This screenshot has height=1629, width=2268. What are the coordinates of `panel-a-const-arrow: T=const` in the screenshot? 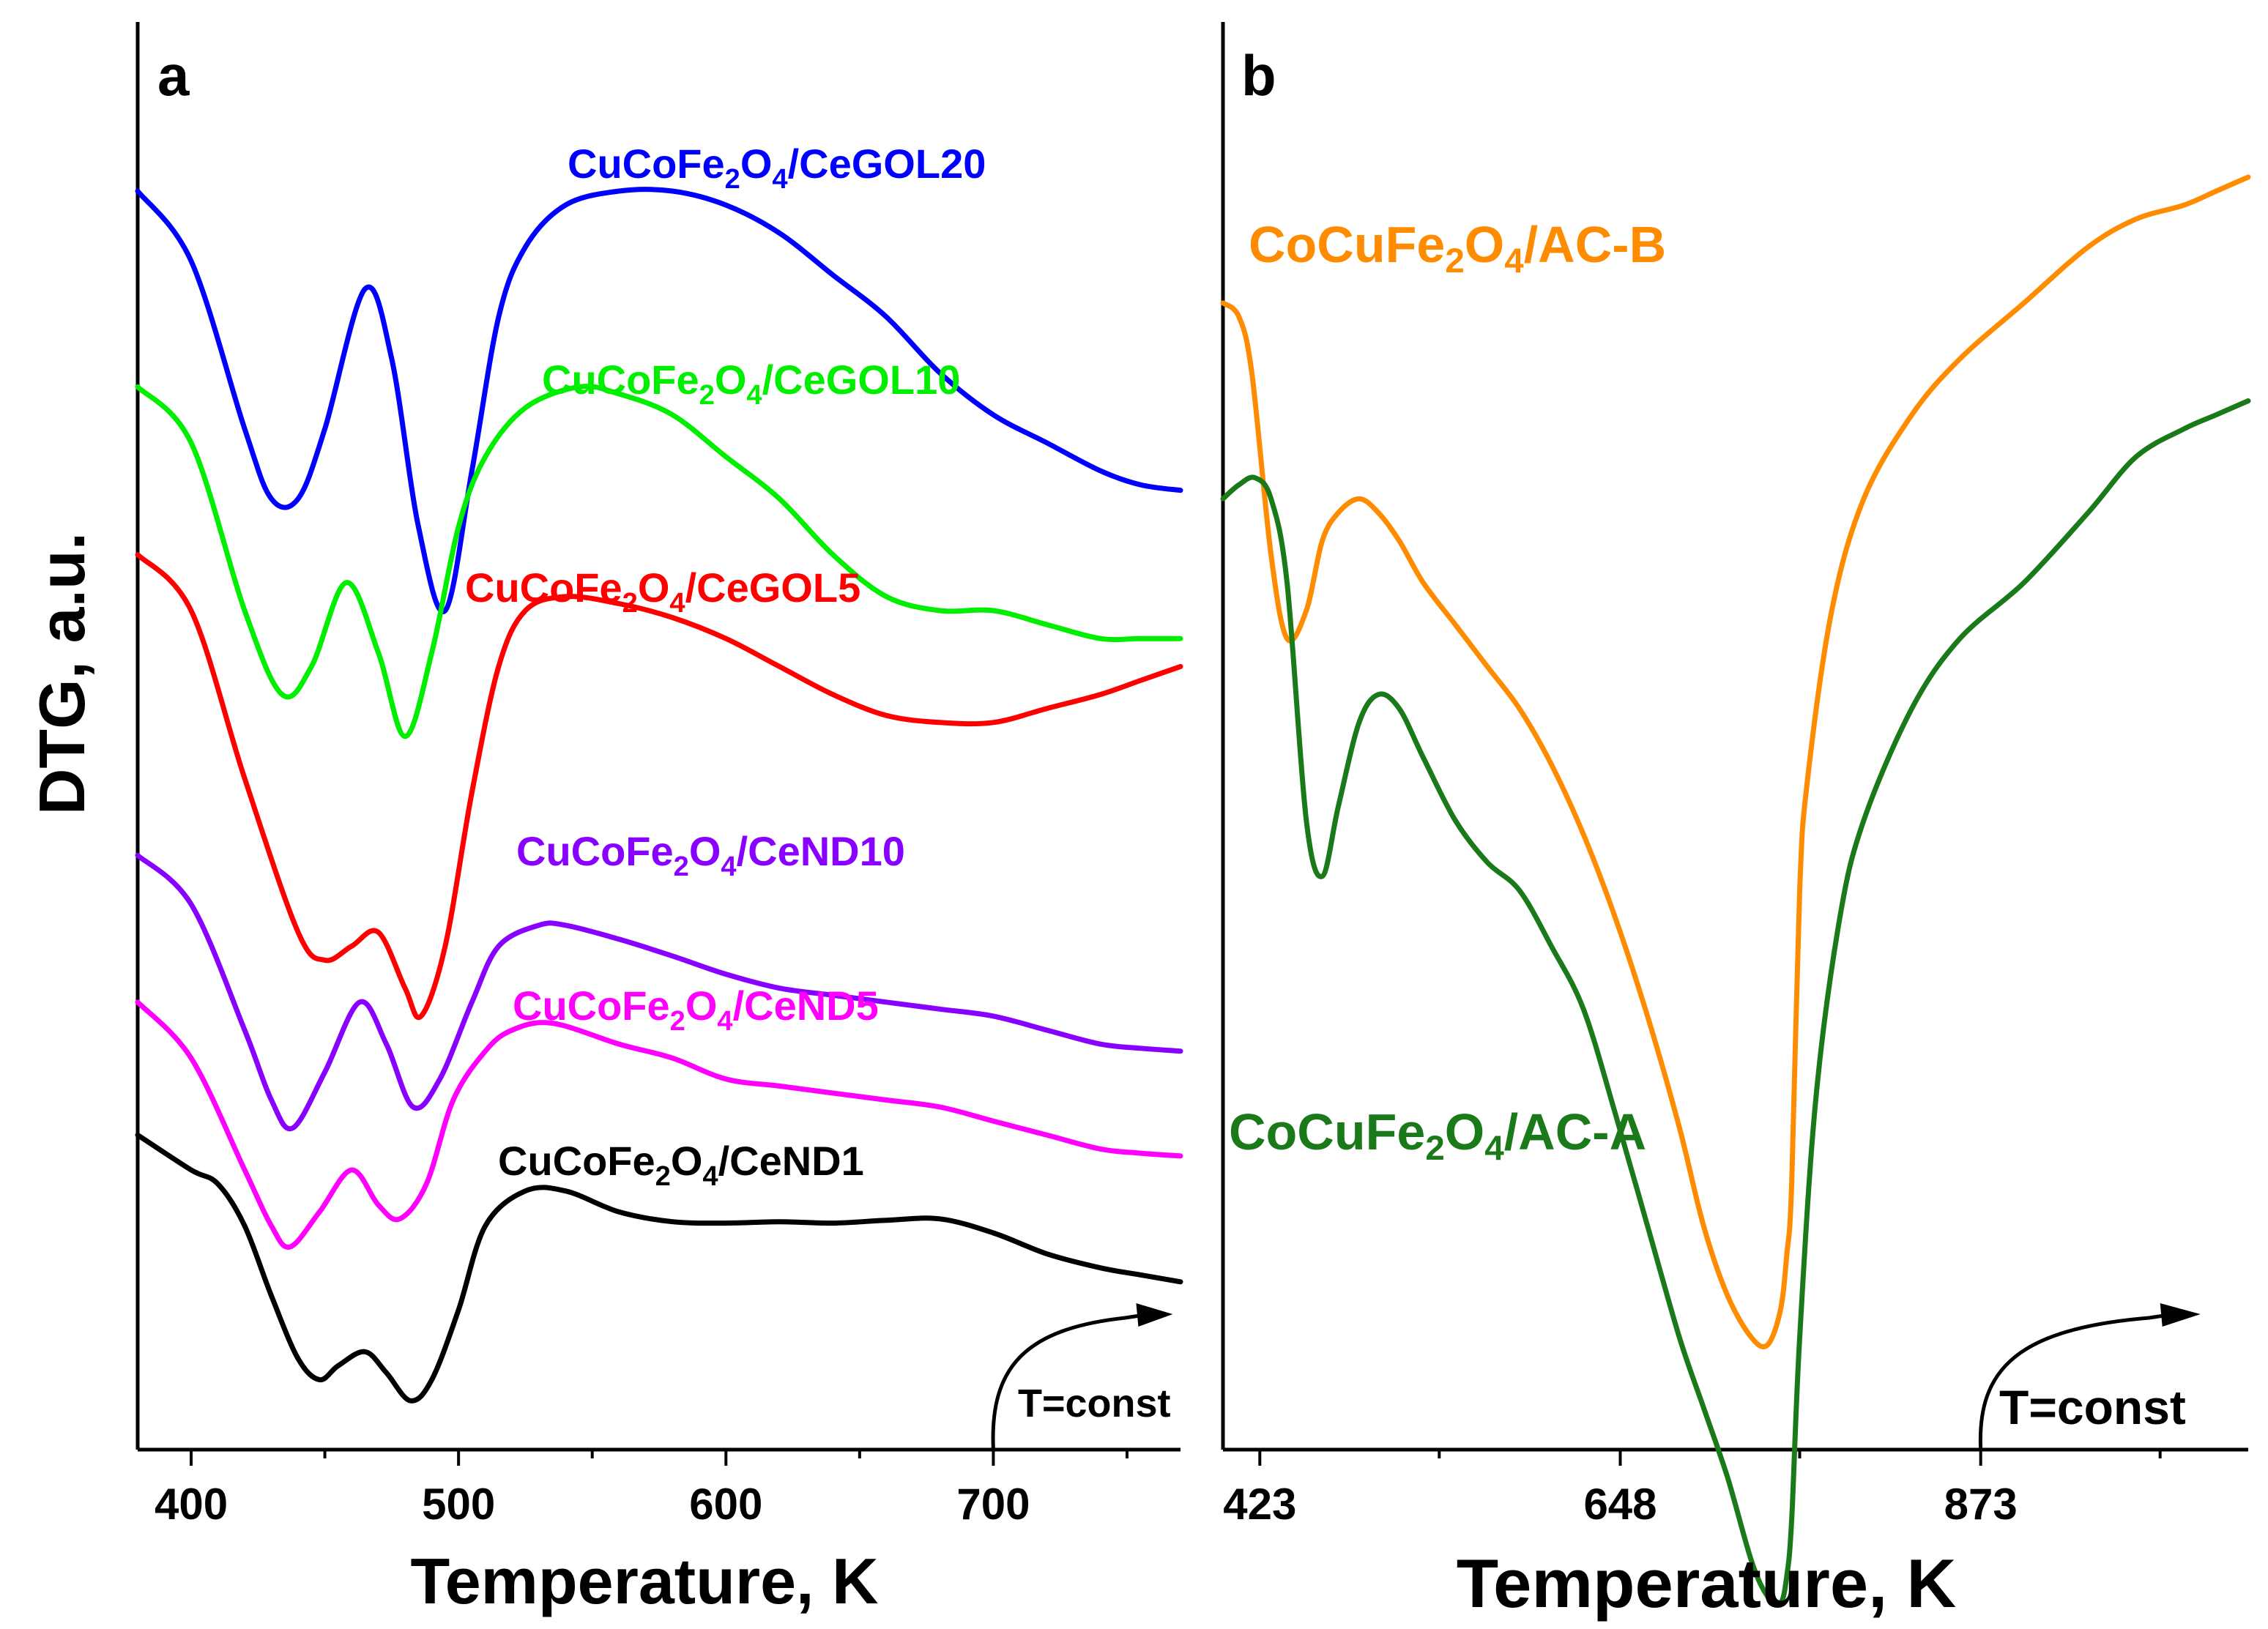 It's located at (1082, 1376).